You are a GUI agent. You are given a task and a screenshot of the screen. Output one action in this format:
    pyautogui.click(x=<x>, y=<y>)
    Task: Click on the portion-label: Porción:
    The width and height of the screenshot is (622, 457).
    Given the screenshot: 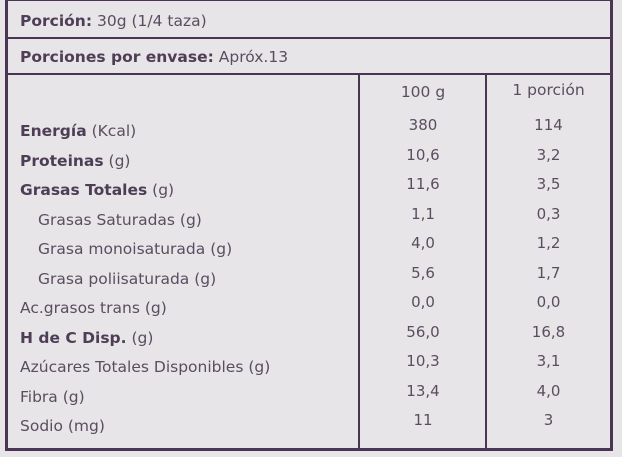 What is the action you would take?
    pyautogui.click(x=56, y=21)
    